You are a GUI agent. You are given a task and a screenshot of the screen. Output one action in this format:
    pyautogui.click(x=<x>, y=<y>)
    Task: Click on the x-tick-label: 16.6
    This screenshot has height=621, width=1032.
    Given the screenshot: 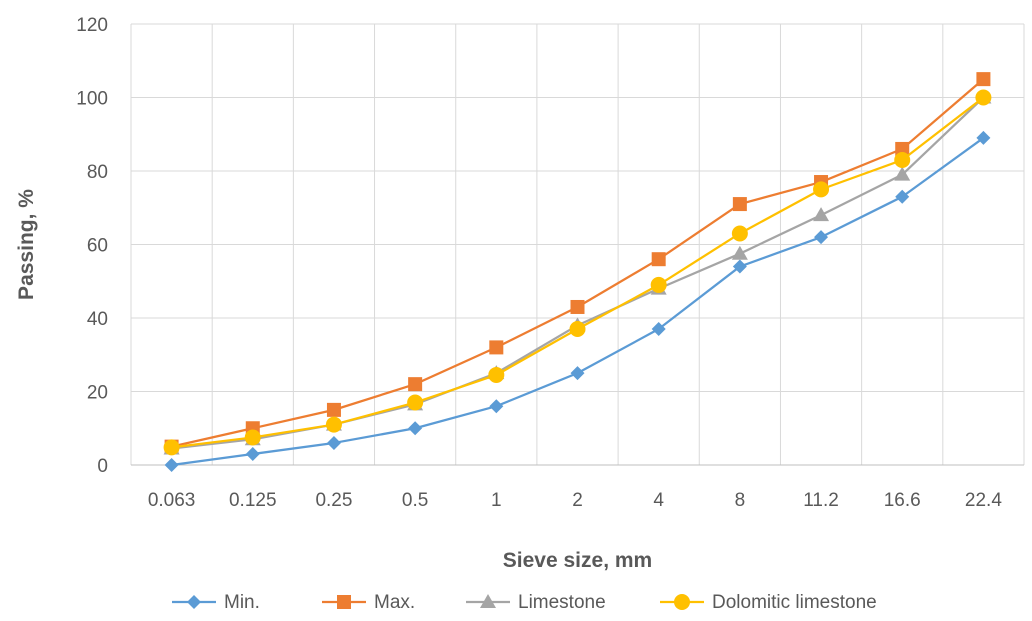 What is the action you would take?
    pyautogui.click(x=902, y=500)
    